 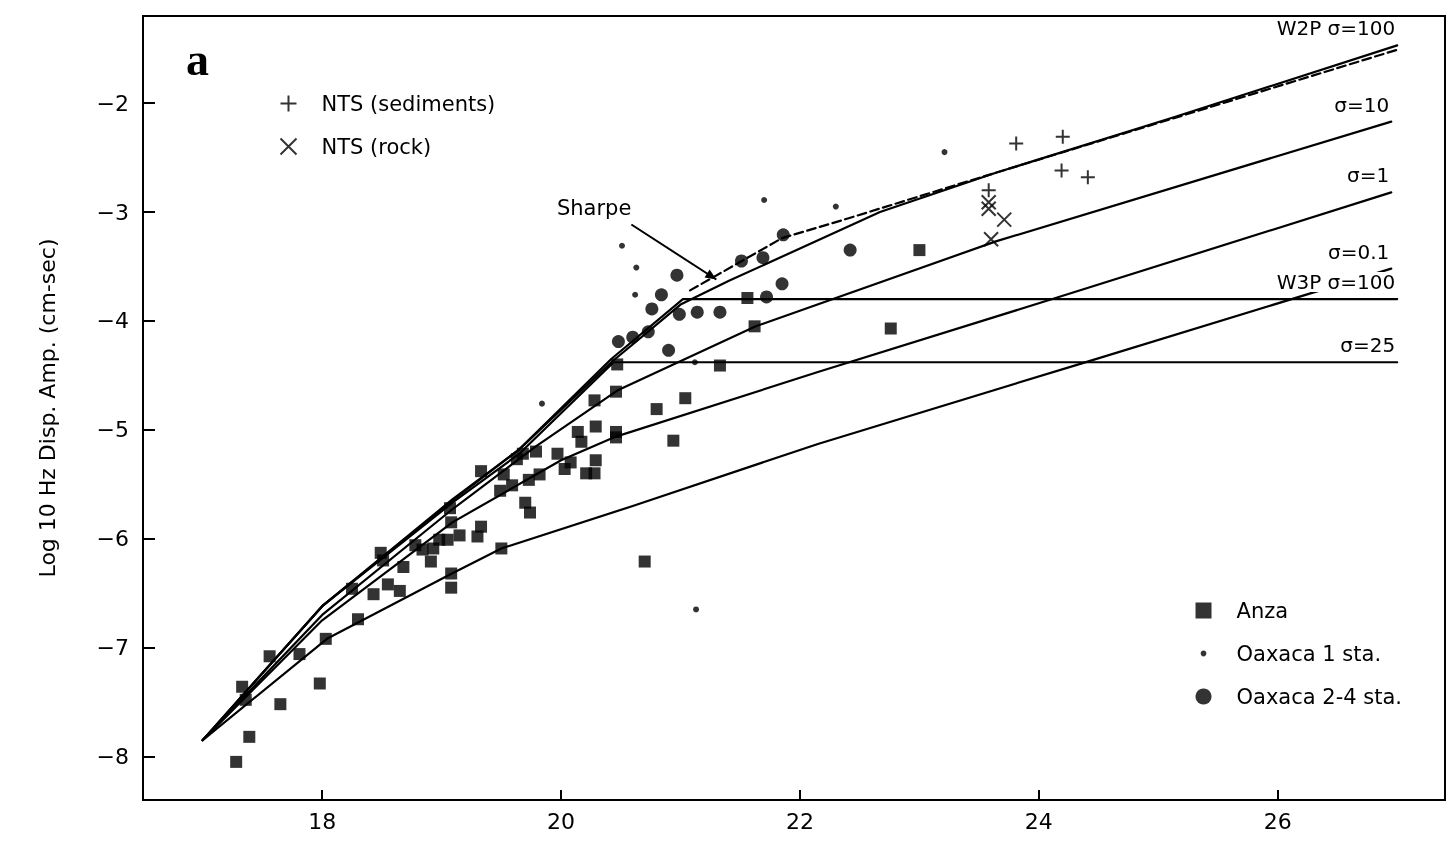 What do you see at coordinates (1309, 653) in the screenshot?
I see `legend-label: Oaxaca 1 sta.` at bounding box center [1309, 653].